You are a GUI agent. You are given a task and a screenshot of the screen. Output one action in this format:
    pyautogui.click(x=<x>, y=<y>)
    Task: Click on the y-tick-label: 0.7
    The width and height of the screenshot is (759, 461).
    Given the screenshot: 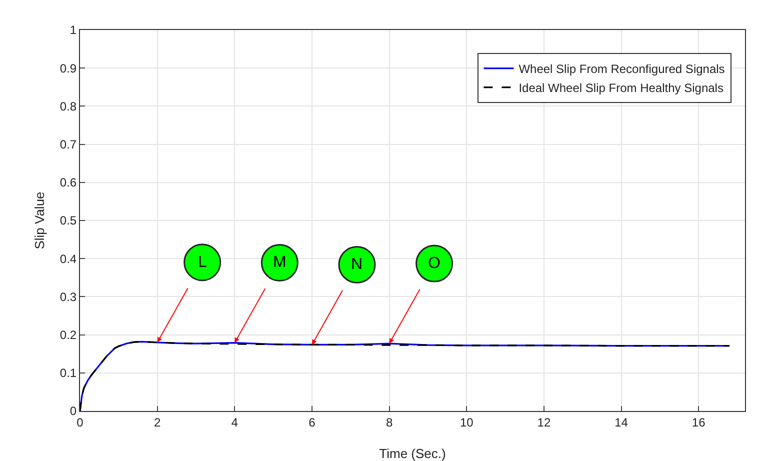 What is the action you would take?
    pyautogui.click(x=68, y=145)
    